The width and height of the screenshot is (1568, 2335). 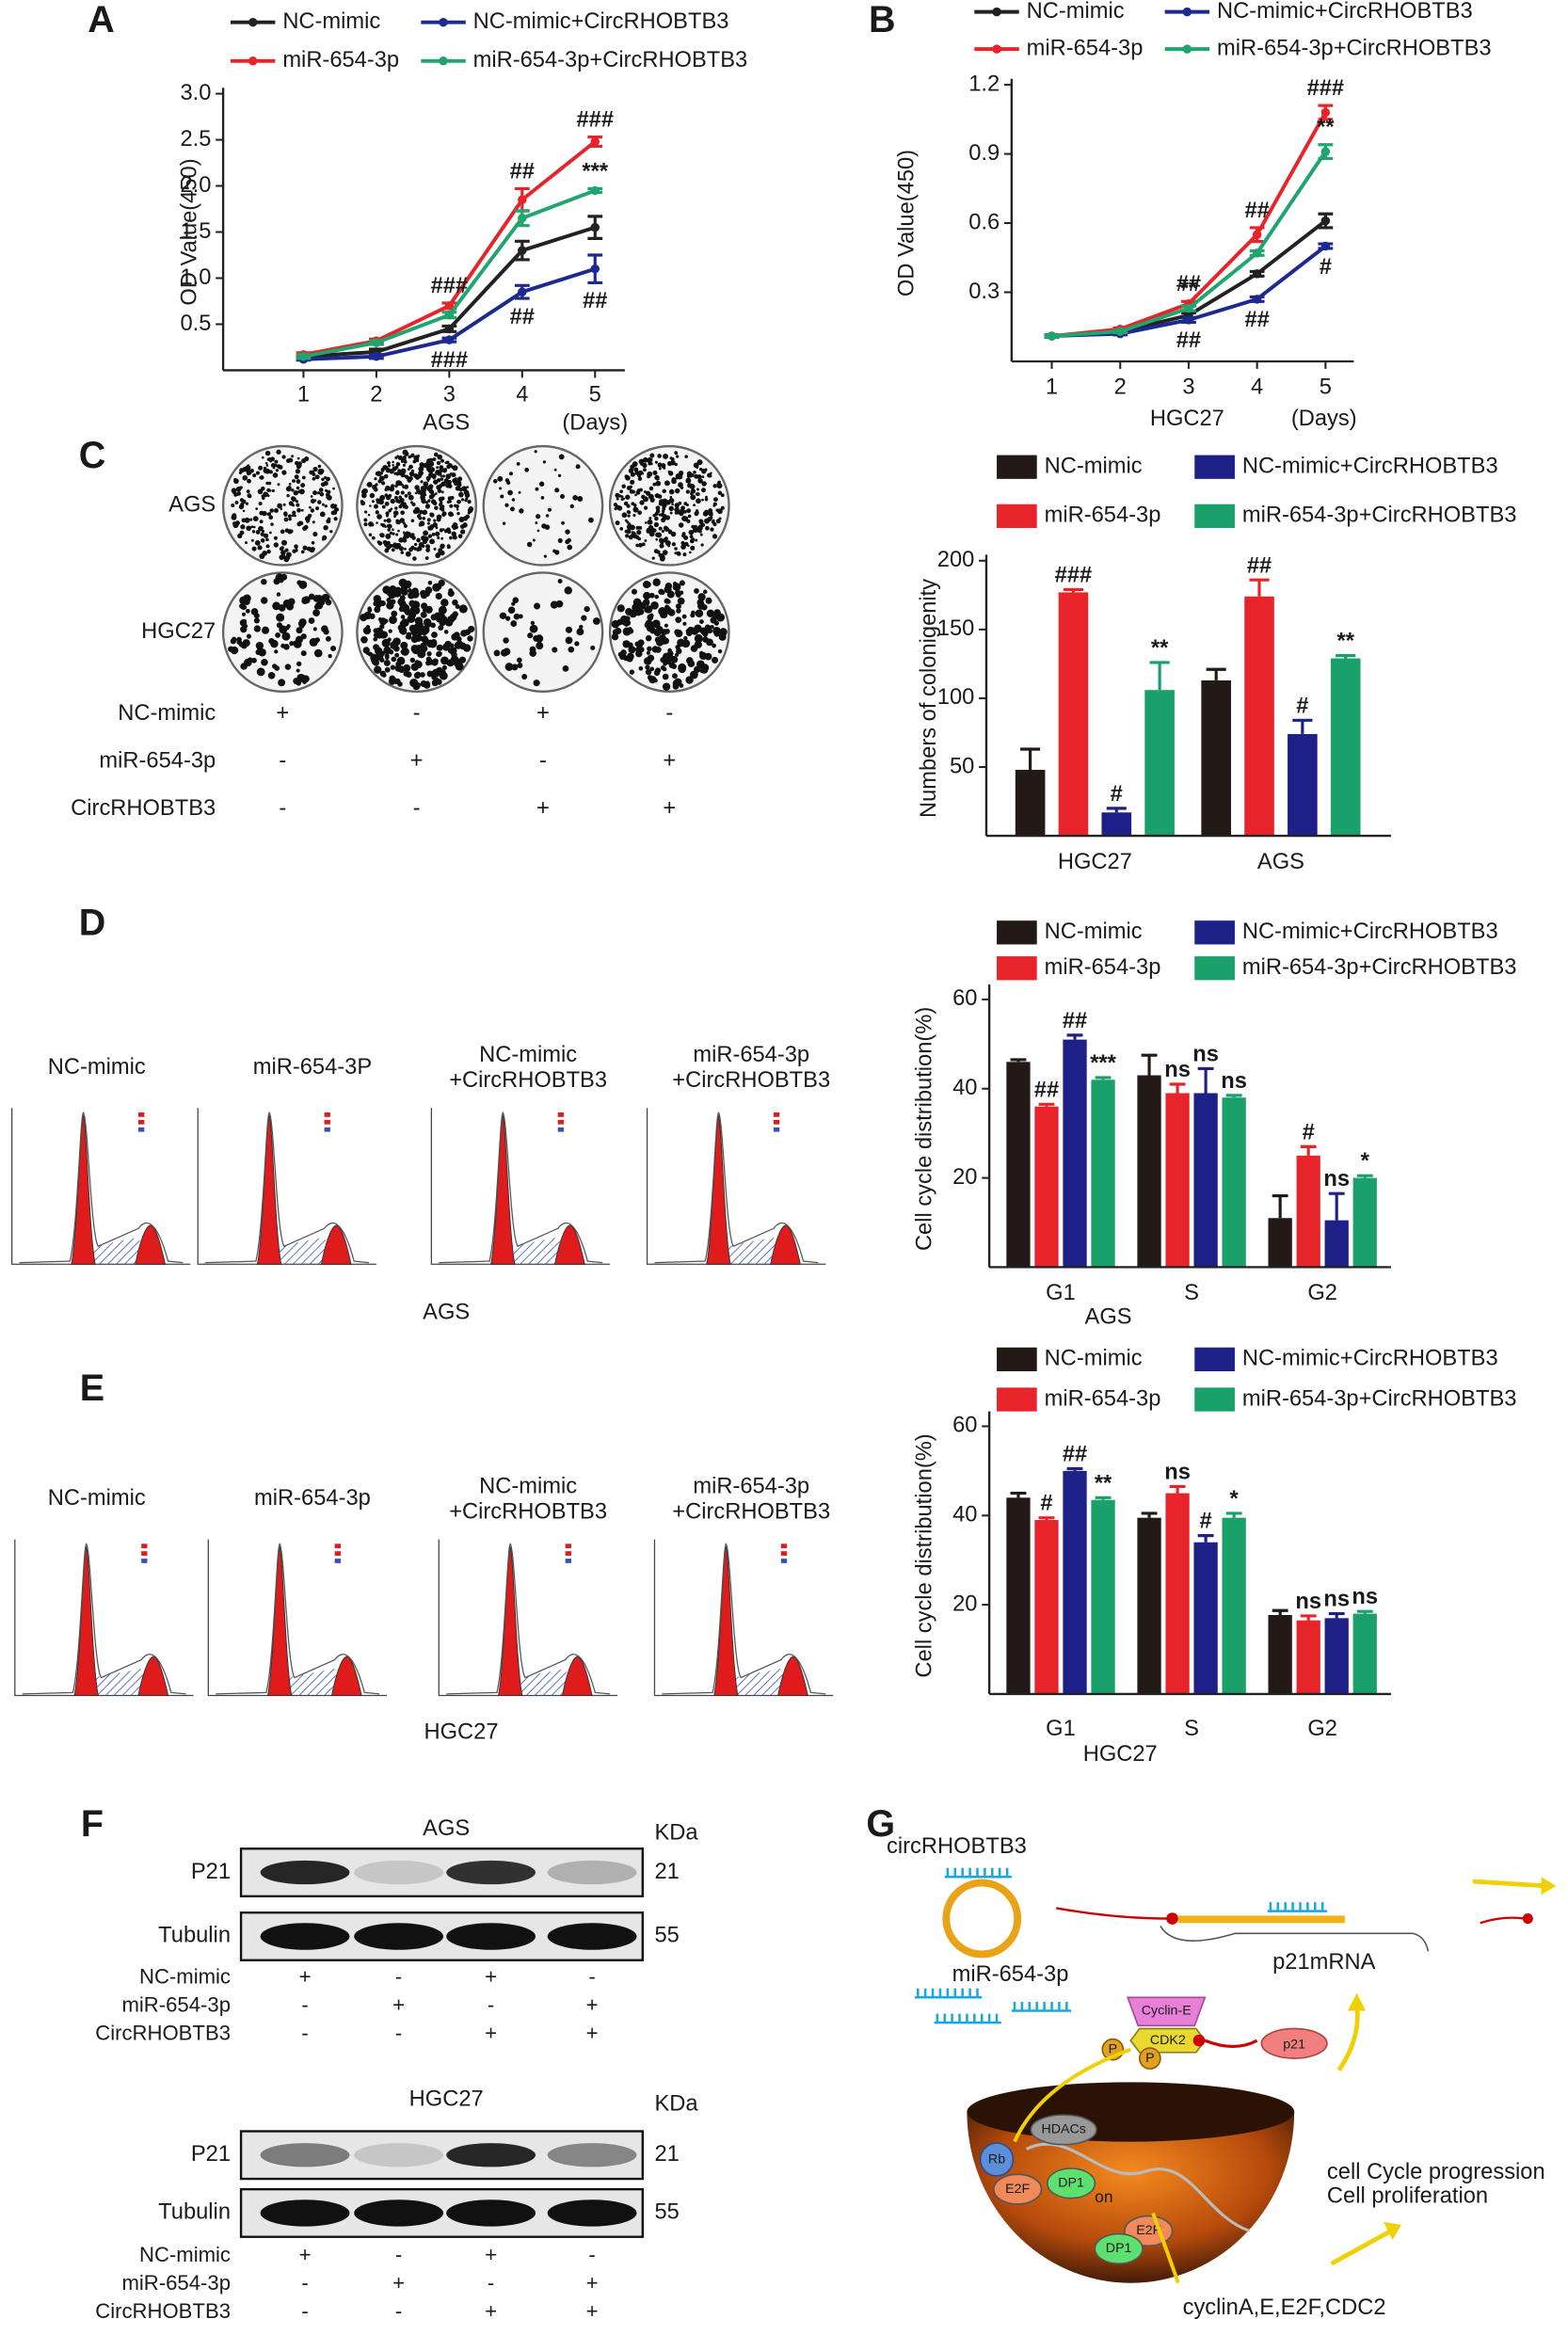 What do you see at coordinates (592, 2155) in the screenshot?
I see `blot-band` at bounding box center [592, 2155].